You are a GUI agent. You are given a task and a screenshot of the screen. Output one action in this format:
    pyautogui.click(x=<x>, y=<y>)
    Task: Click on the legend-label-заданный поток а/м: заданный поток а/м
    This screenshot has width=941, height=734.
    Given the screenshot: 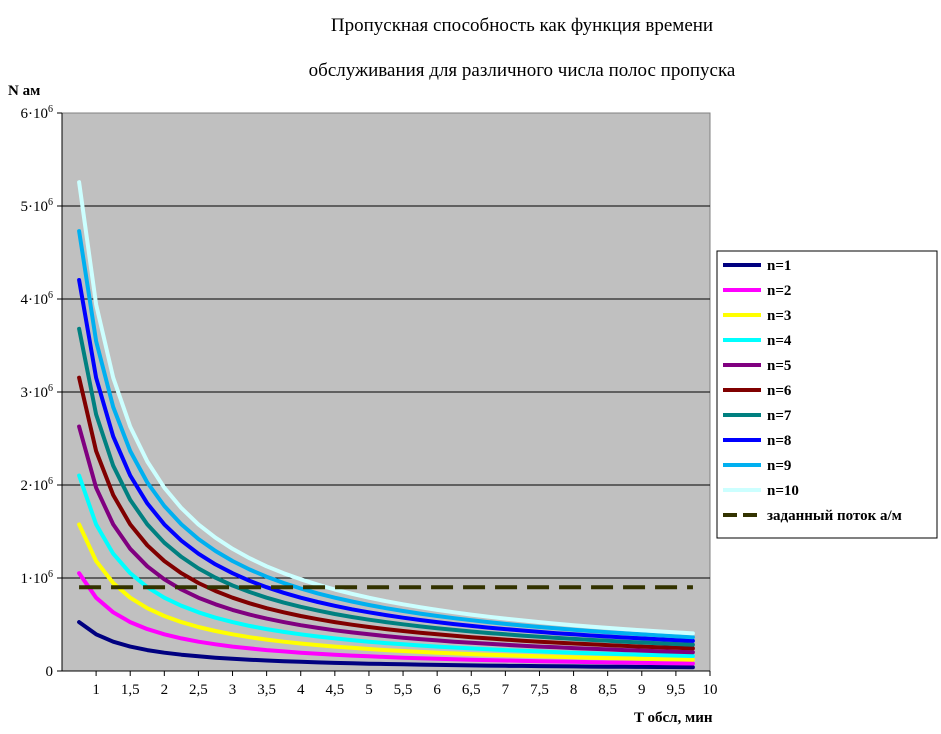 What is the action you would take?
    pyautogui.click(x=834, y=516)
    